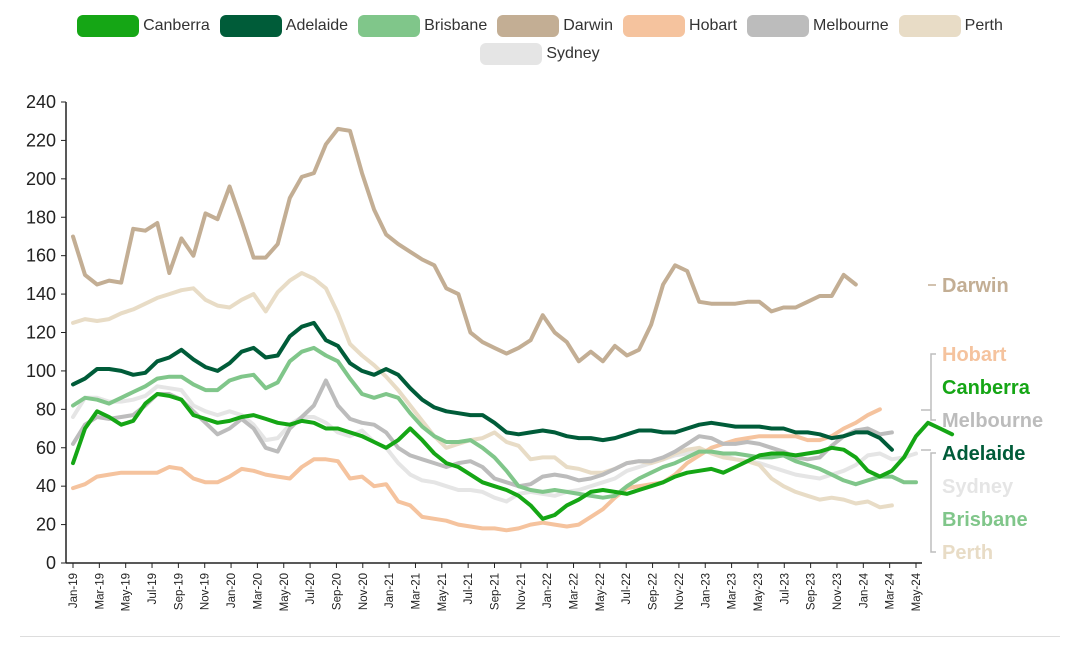  Describe the element at coordinates (706, 590) in the screenshot. I see `x-tick-label: Jan-23` at that location.